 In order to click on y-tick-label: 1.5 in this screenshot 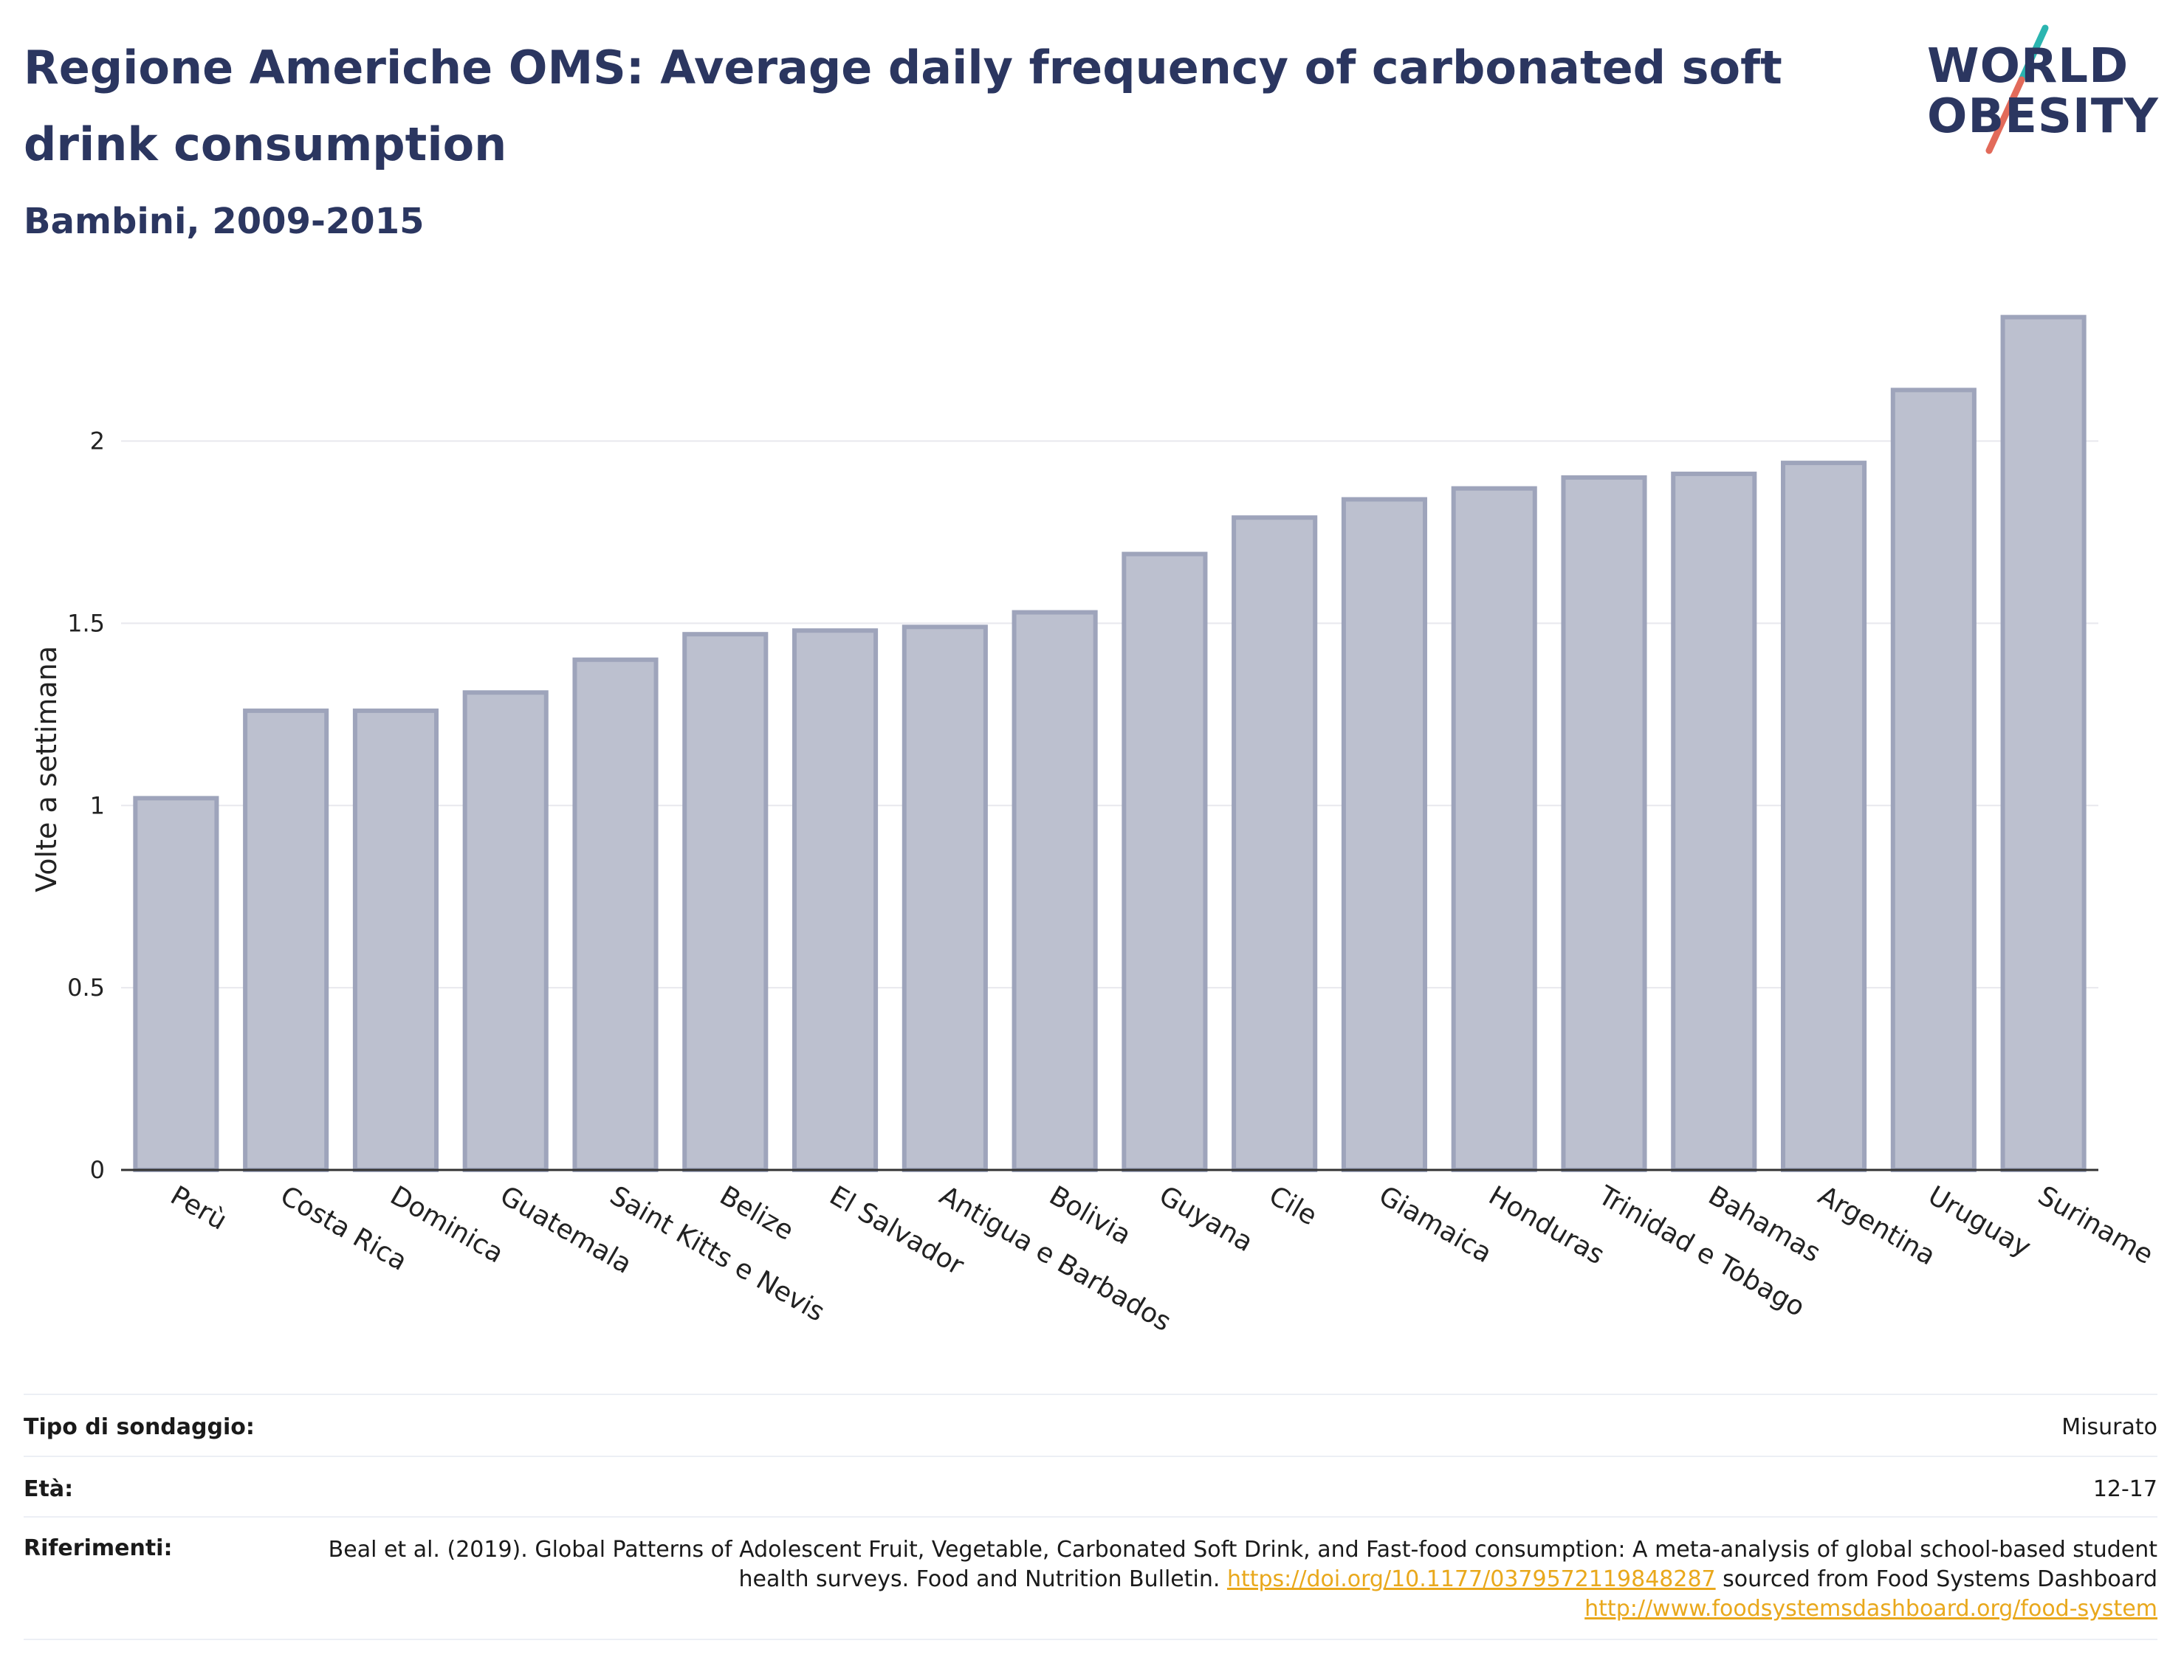, I will do `click(86, 623)`.